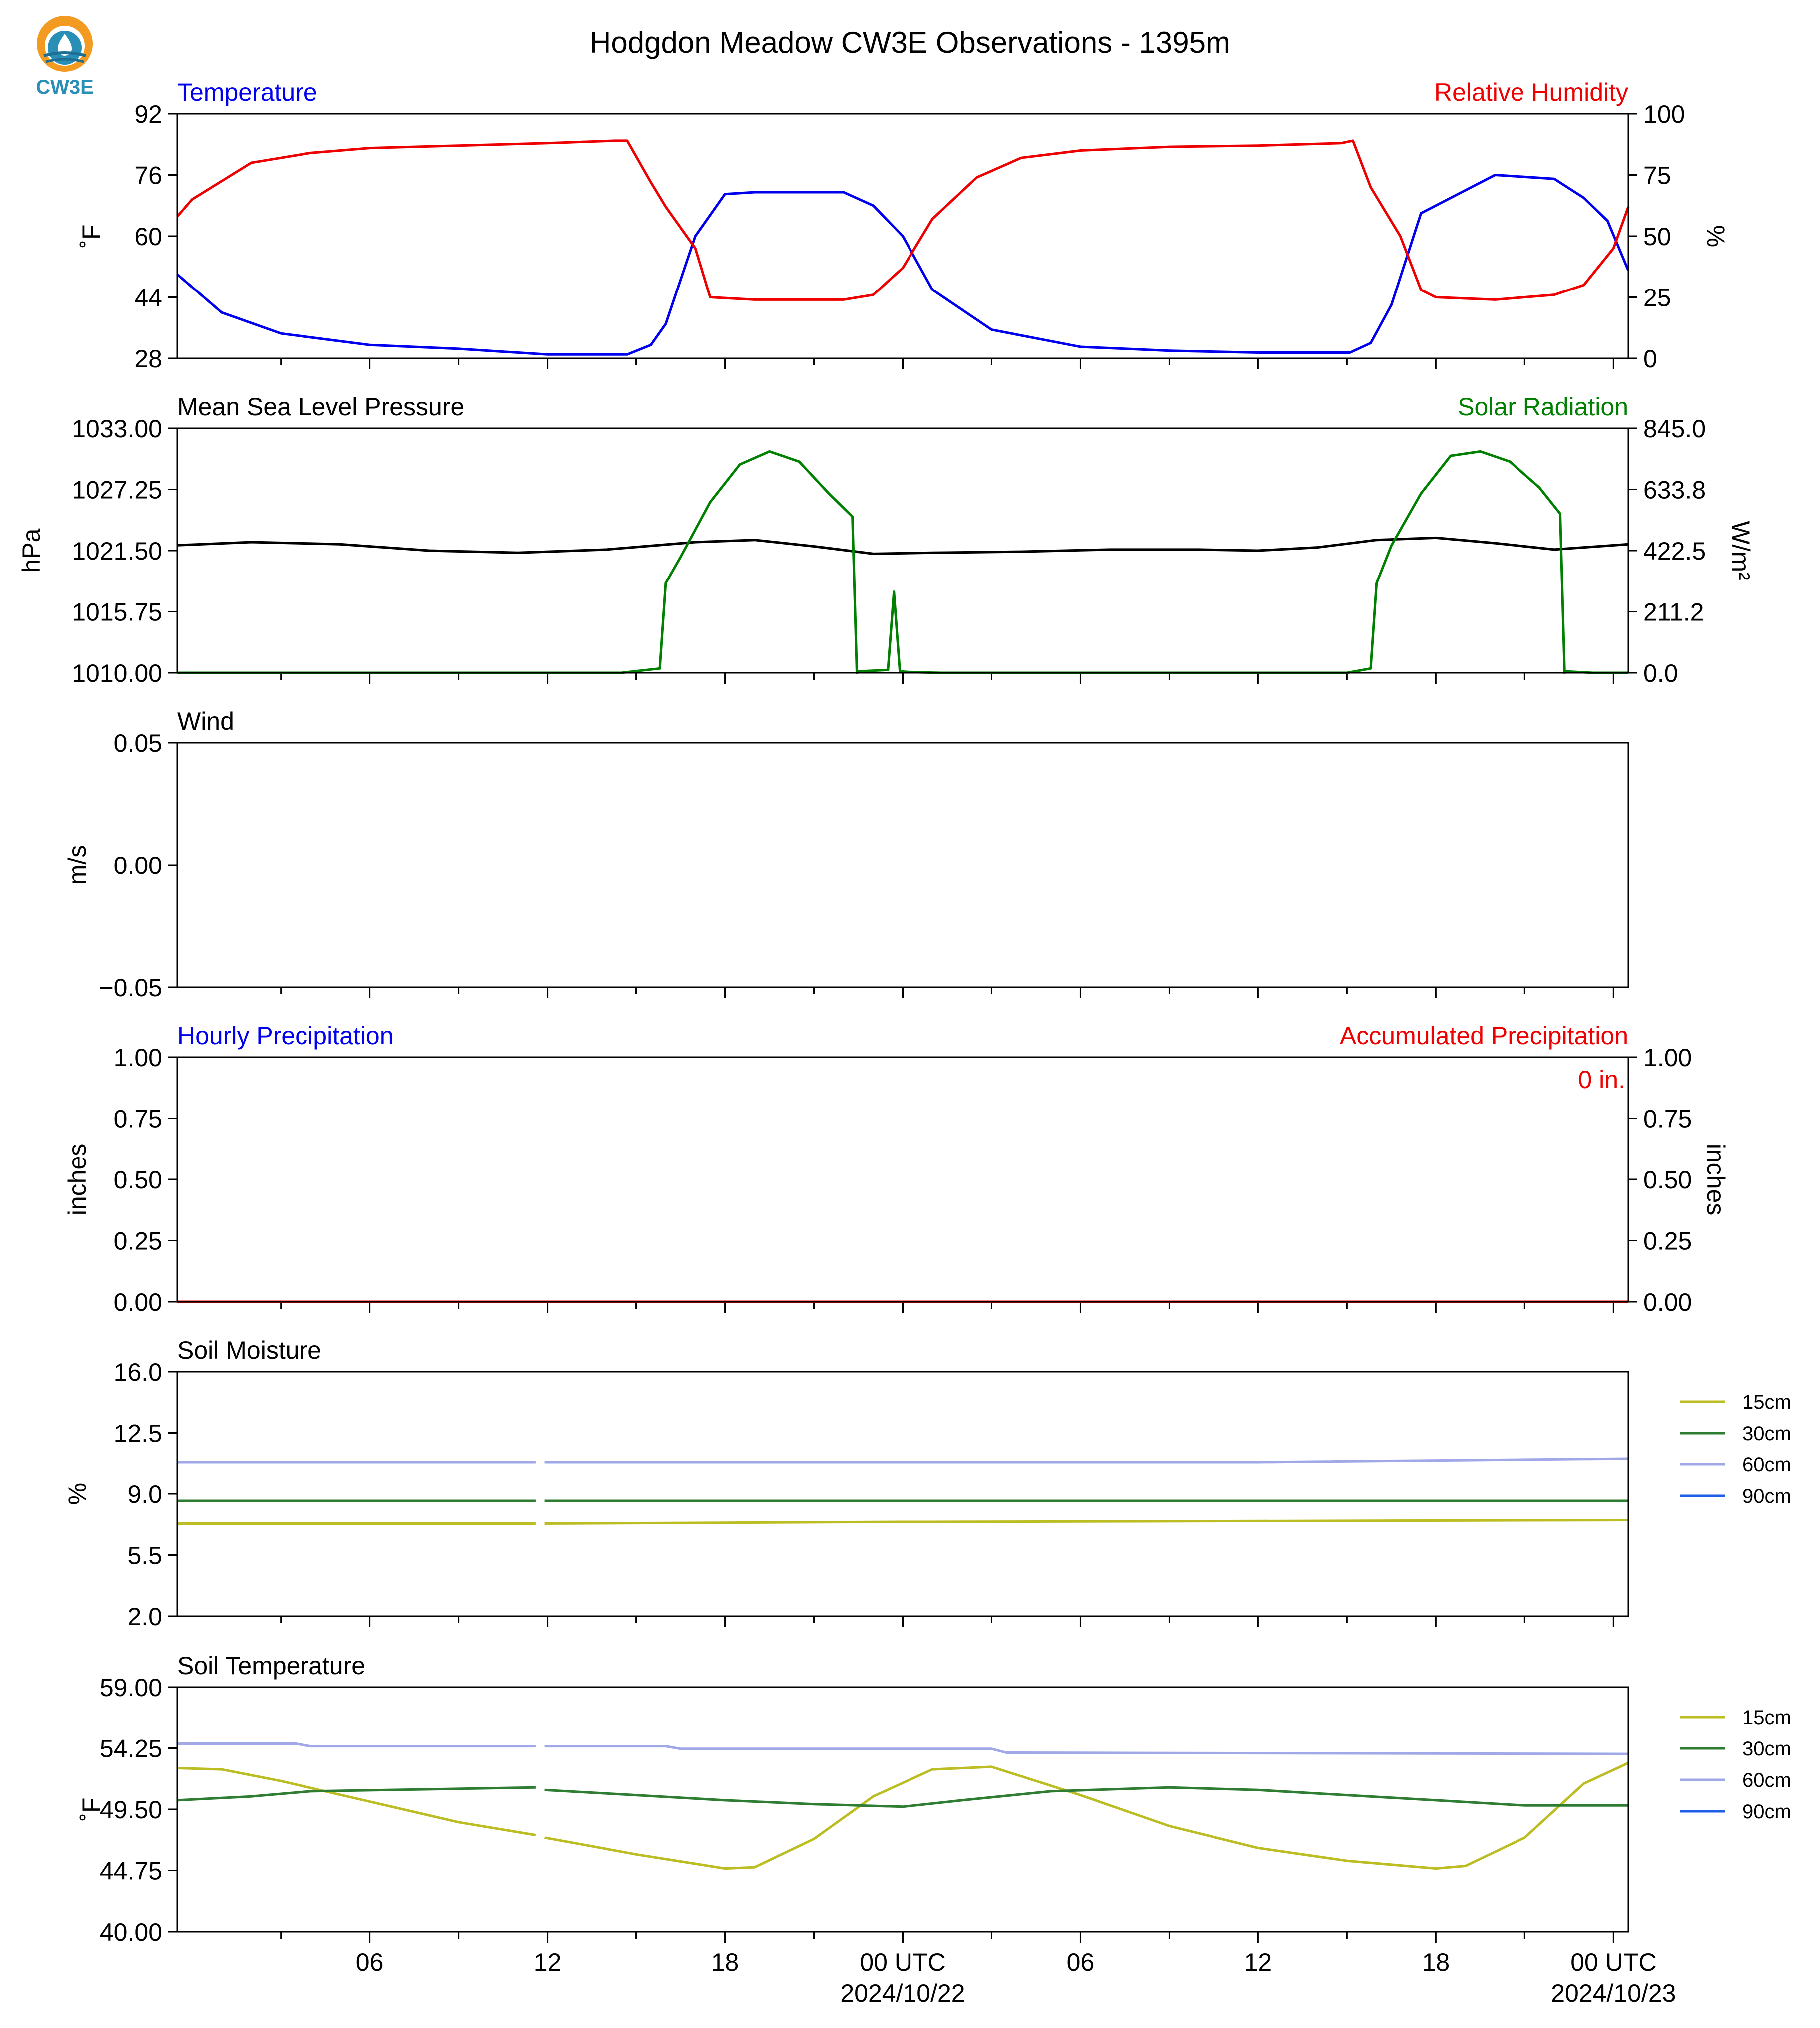 This screenshot has width=1820, height=2028. What do you see at coordinates (144, 1556) in the screenshot?
I see `y-tick-label: 5.5` at bounding box center [144, 1556].